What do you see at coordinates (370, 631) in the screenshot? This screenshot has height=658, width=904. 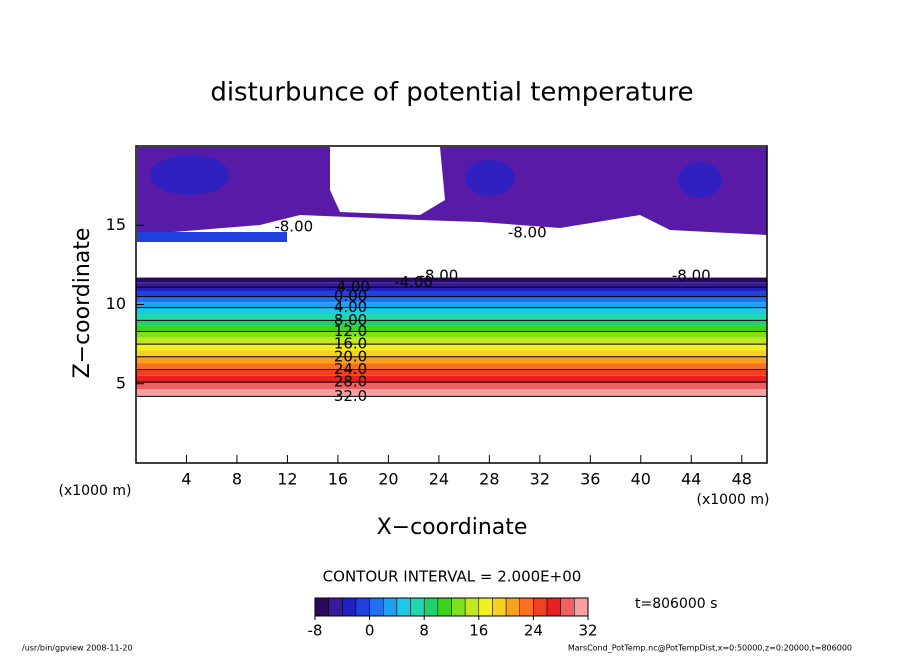 I see `colorbar-tick-label: 0` at bounding box center [370, 631].